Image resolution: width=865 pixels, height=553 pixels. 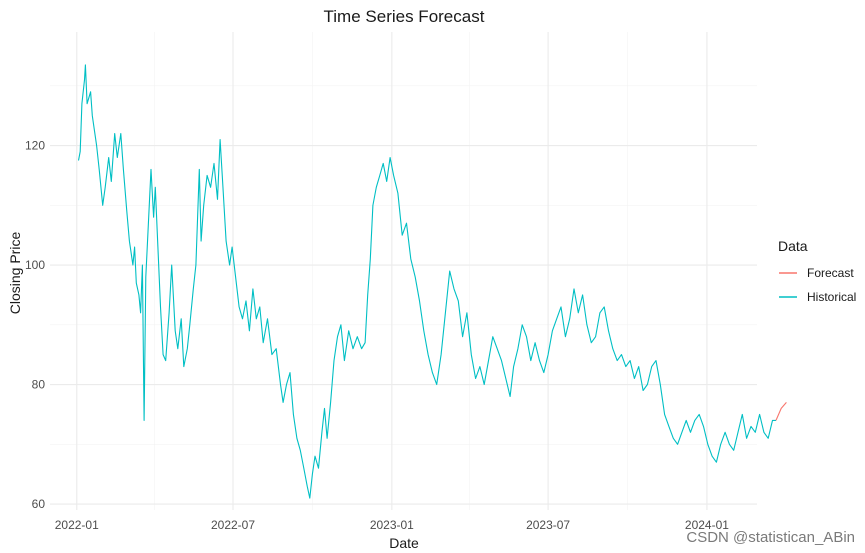 What do you see at coordinates (35, 265) in the screenshot?
I see `y-tick-label: 100` at bounding box center [35, 265].